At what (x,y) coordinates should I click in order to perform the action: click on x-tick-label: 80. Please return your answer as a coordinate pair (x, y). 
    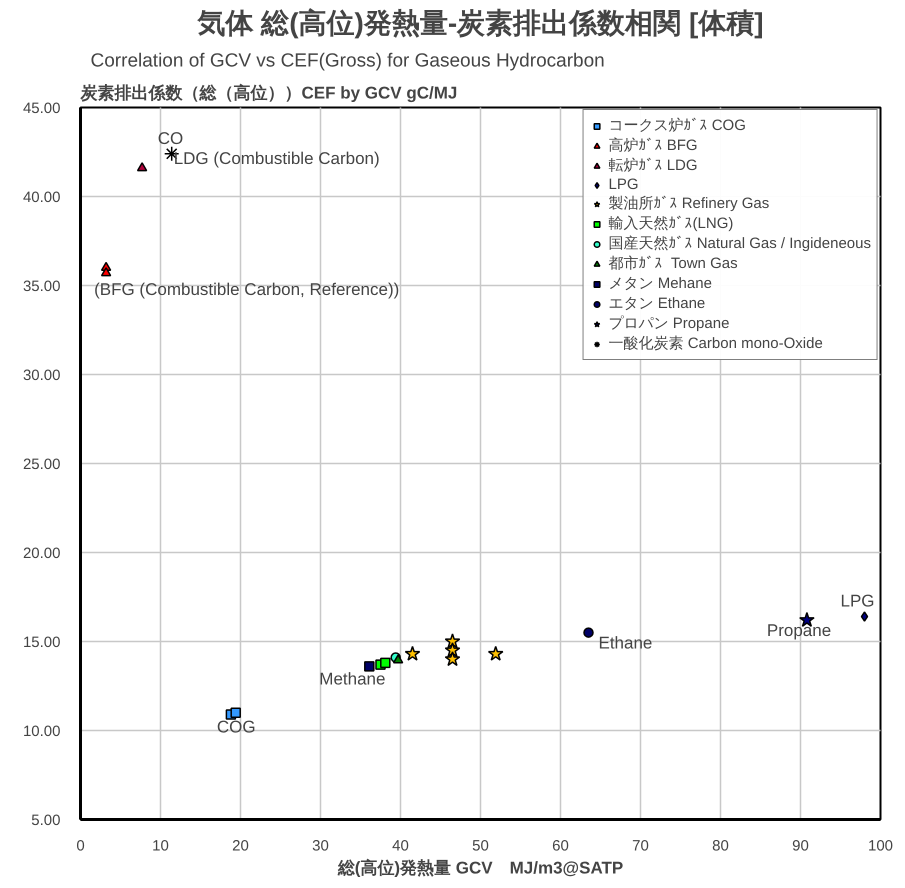
    Looking at the image, I should click on (720, 846).